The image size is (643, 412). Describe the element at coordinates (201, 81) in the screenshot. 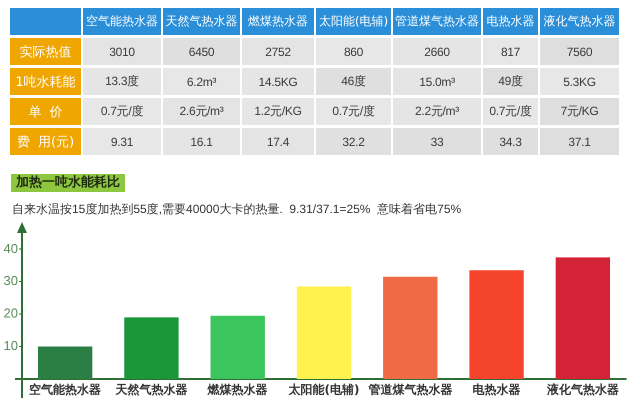

I see `data-label: 6.2m³` at that location.